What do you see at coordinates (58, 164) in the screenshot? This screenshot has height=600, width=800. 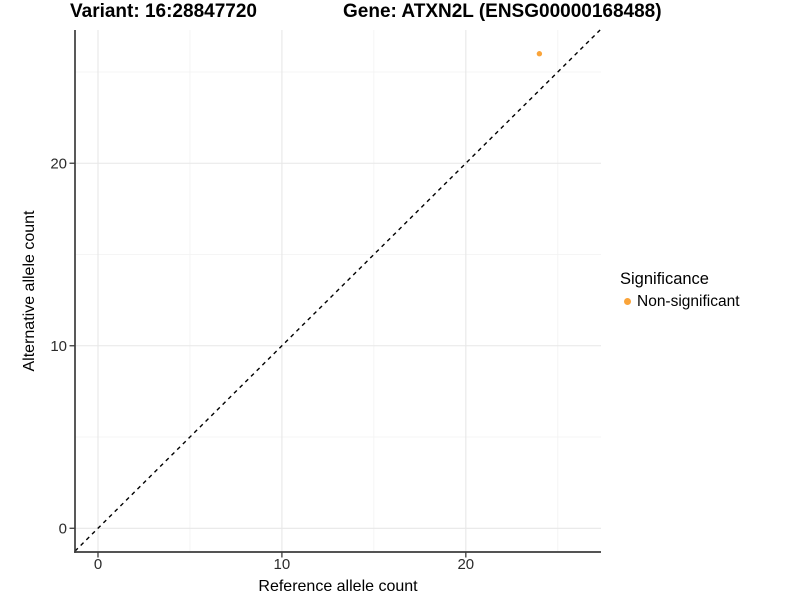 I see `y-tick-label: 20` at bounding box center [58, 164].